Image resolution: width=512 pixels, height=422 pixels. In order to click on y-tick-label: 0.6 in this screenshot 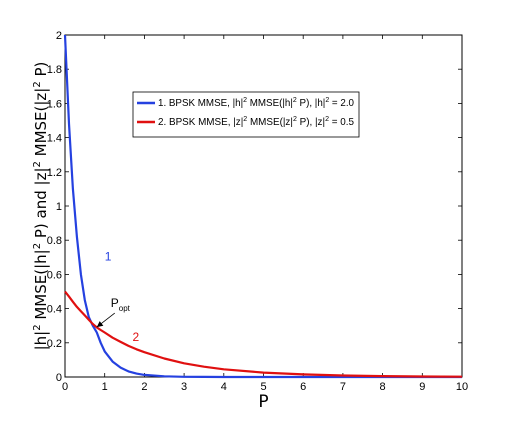, I will do `click(54, 275)`.